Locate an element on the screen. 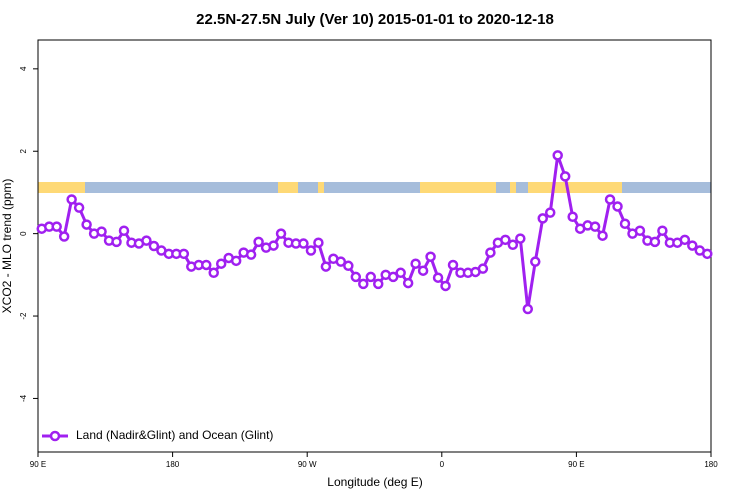 The image size is (750, 500). y-tick-label: -2 is located at coordinates (23, 316).